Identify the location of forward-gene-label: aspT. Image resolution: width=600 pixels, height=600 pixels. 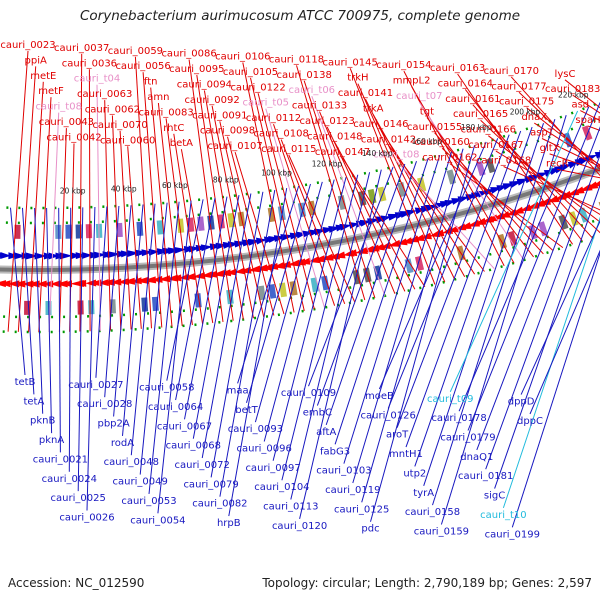
(542, 133).